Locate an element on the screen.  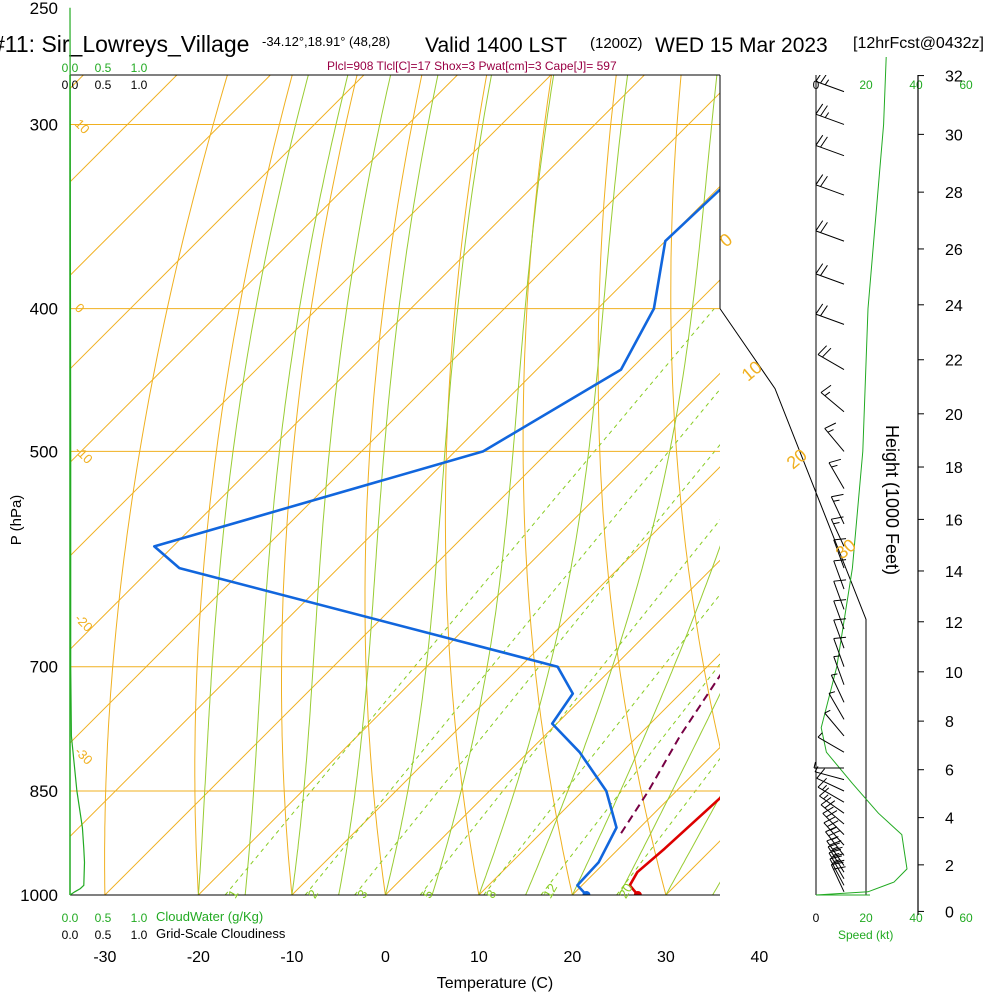
pressure-label: 500 is located at coordinates (44, 451).